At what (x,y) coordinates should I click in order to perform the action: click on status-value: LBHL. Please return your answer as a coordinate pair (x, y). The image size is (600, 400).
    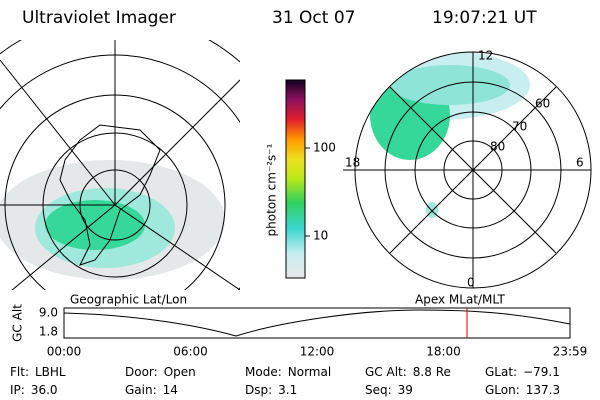
    Looking at the image, I should click on (50, 372).